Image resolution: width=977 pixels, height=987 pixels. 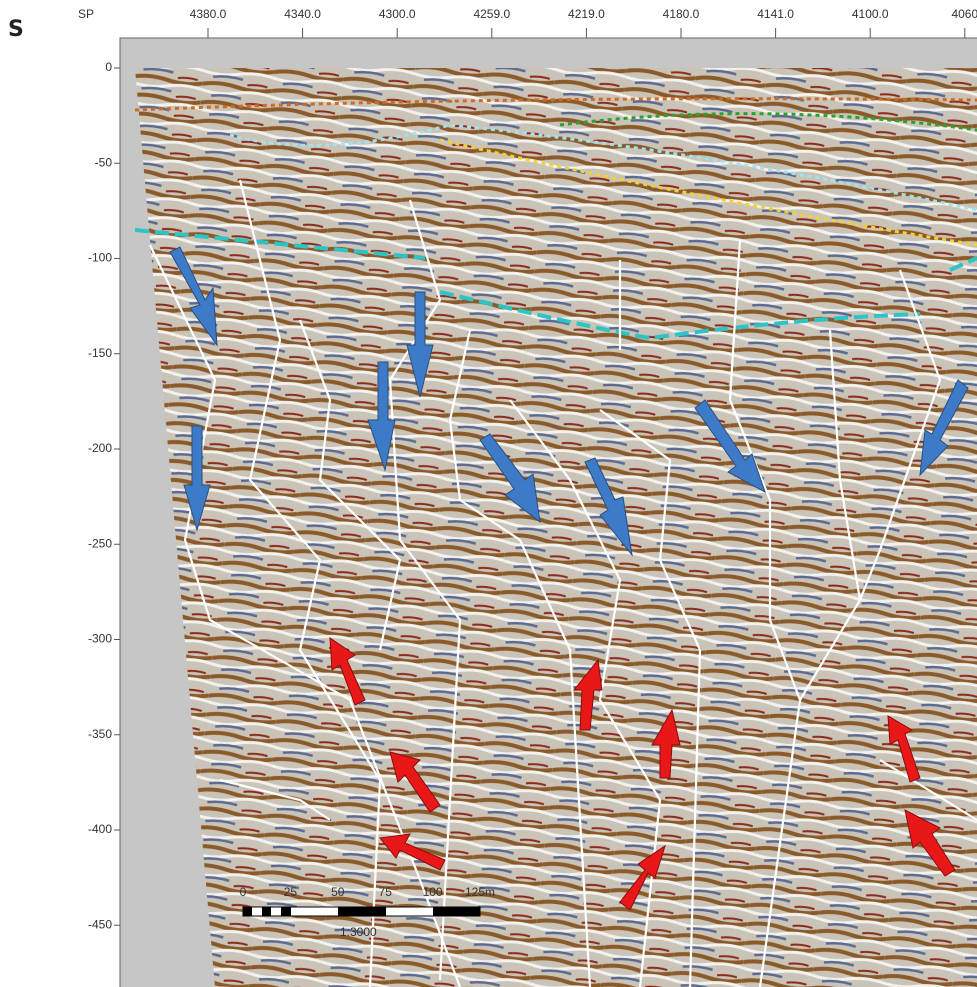 What do you see at coordinates (491, 14) in the screenshot?
I see `top-tick-label: 4259.0` at bounding box center [491, 14].